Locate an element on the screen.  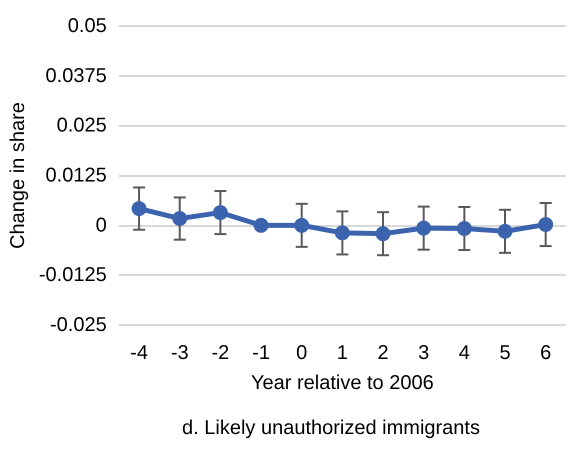
x-tick-label: 1 is located at coordinates (342, 353).